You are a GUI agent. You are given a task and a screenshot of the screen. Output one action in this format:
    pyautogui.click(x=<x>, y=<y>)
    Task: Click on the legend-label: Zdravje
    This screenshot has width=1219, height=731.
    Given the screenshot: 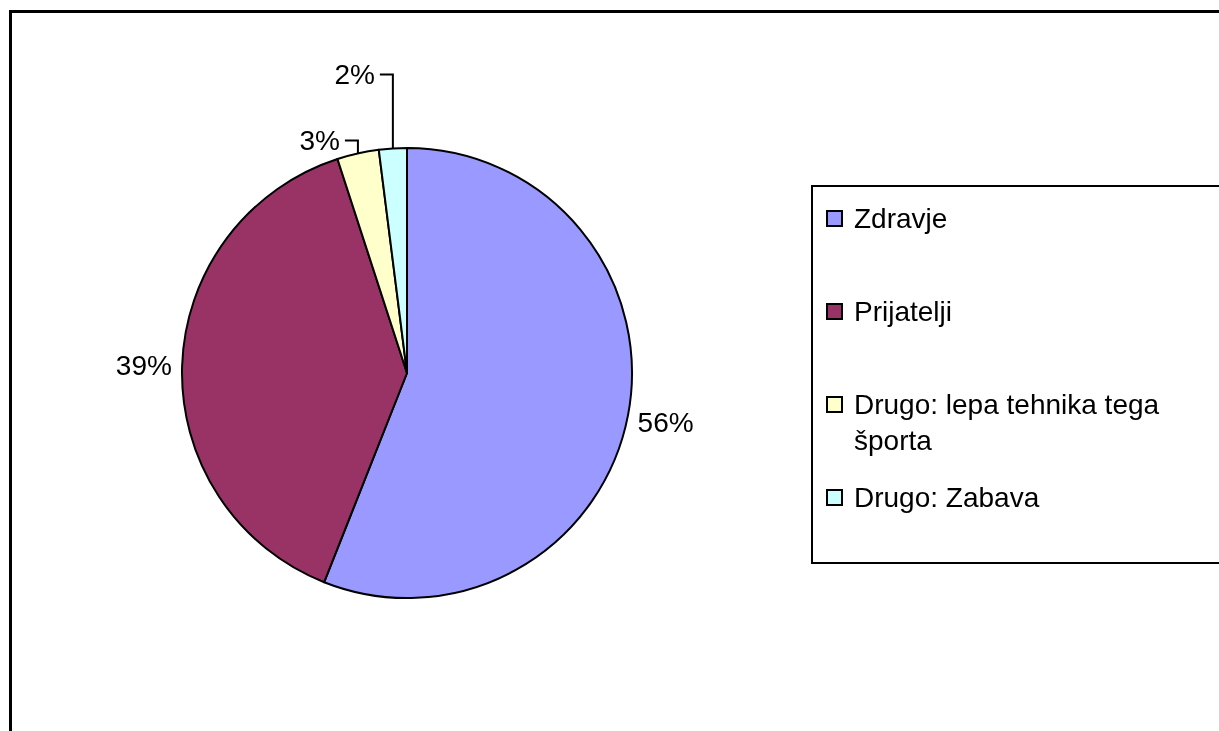 What is the action you would take?
    pyautogui.click(x=901, y=218)
    